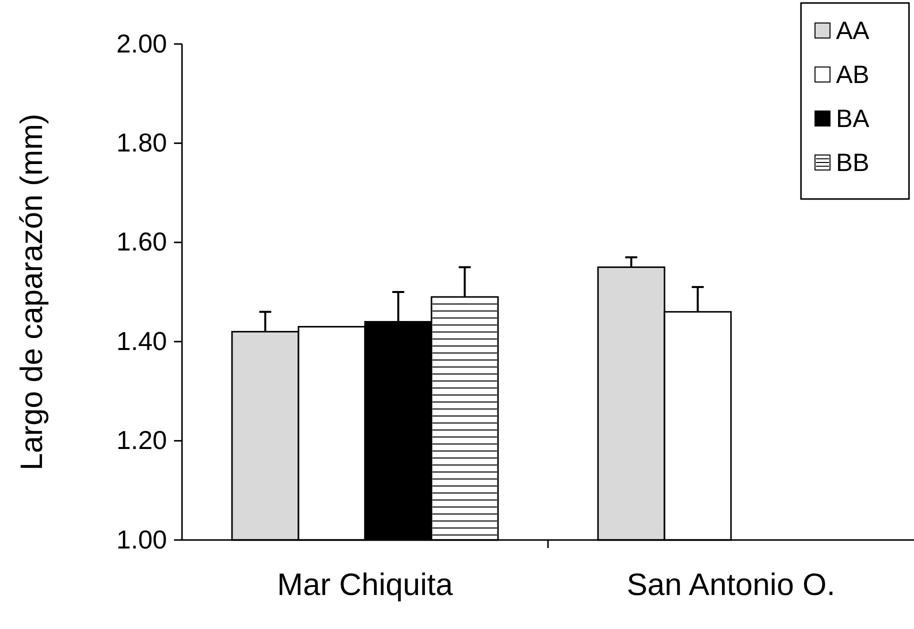  I want to click on legend-label: AB, so click(853, 75).